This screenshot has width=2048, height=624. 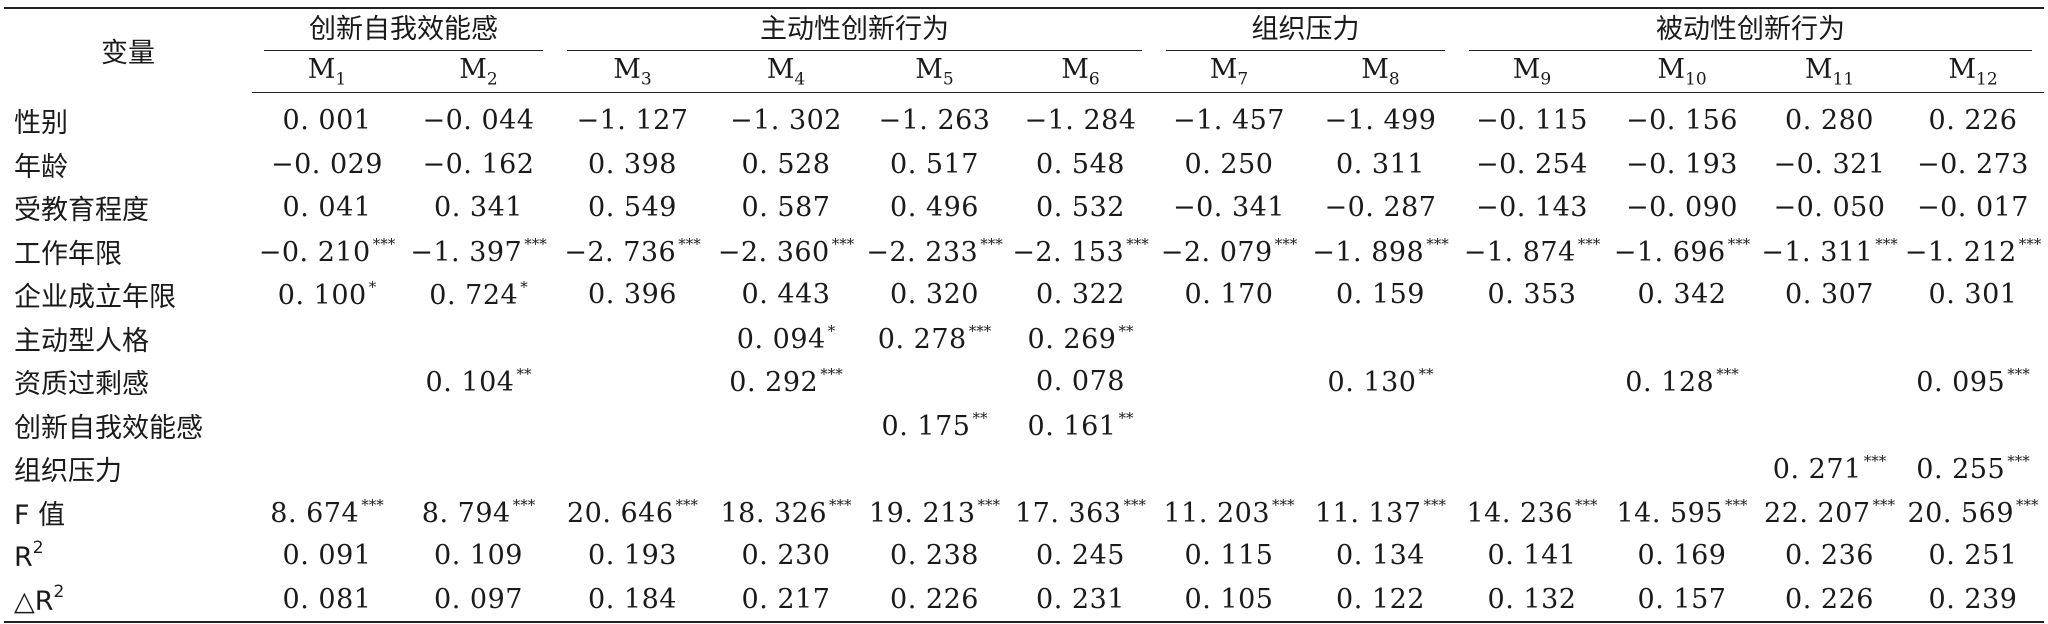 I want to click on table-cell: −0. 044, so click(x=478, y=118).